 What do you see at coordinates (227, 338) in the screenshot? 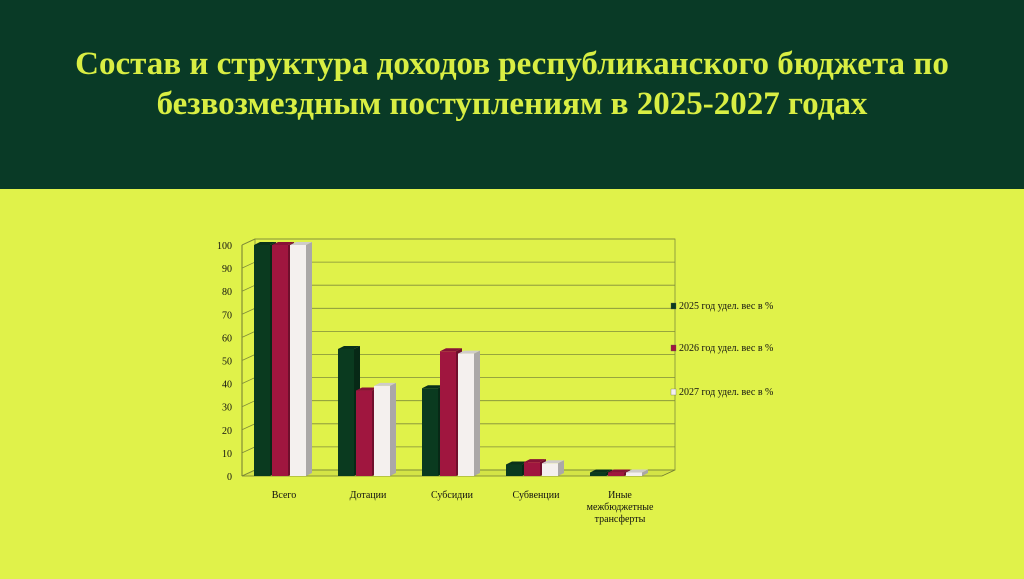
I see `y-tick-label: 60` at bounding box center [227, 338].